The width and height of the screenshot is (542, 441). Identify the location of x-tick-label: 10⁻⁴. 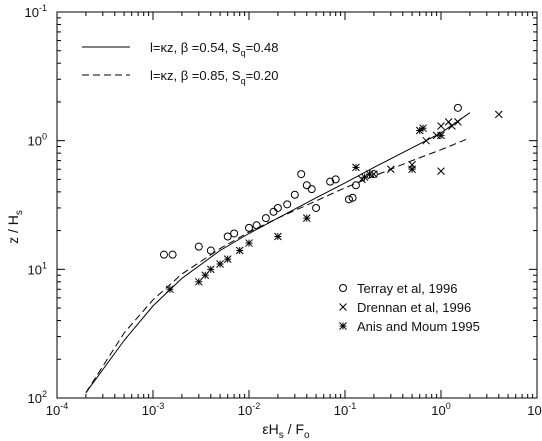
(57, 409).